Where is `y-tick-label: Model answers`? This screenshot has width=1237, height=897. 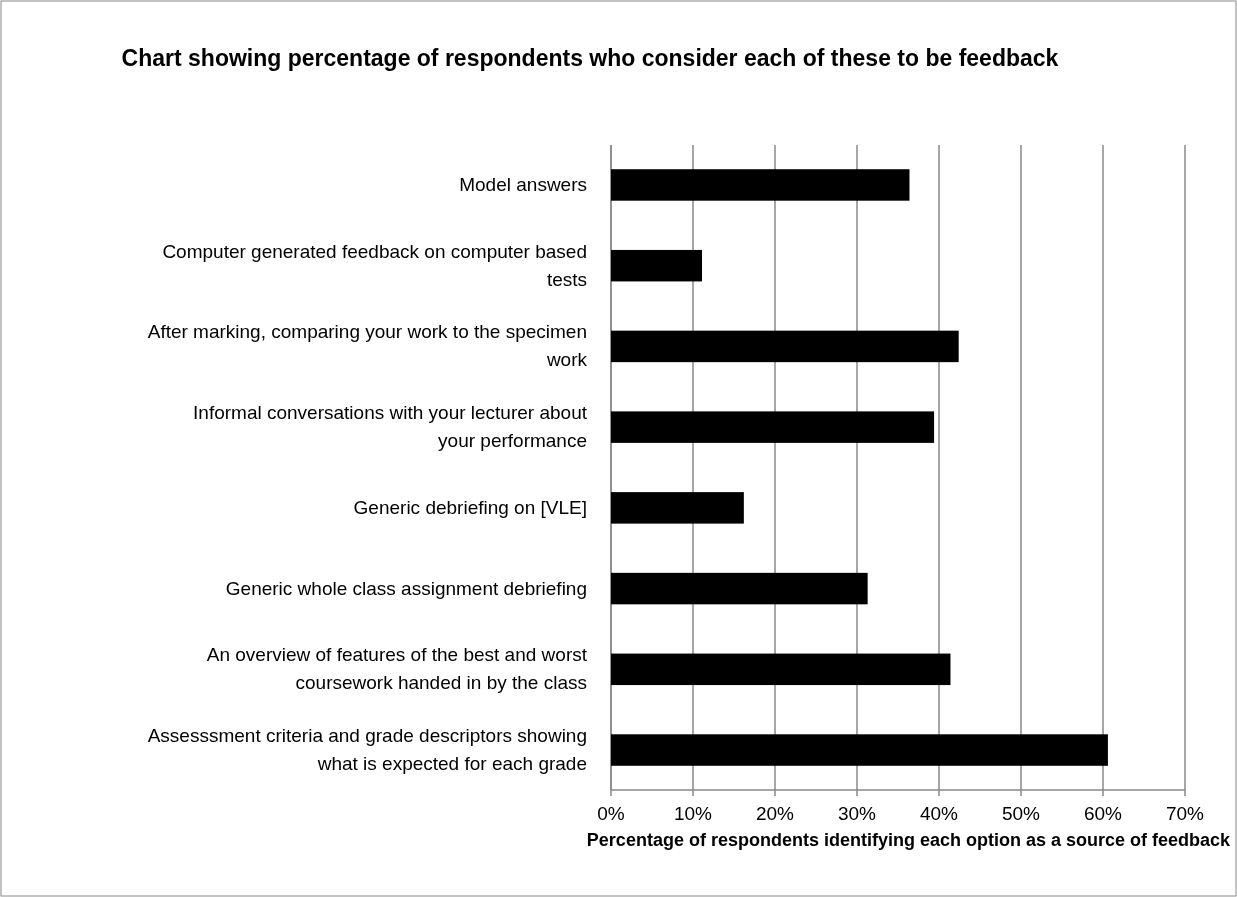 y-tick-label: Model answers is located at coordinates (523, 184).